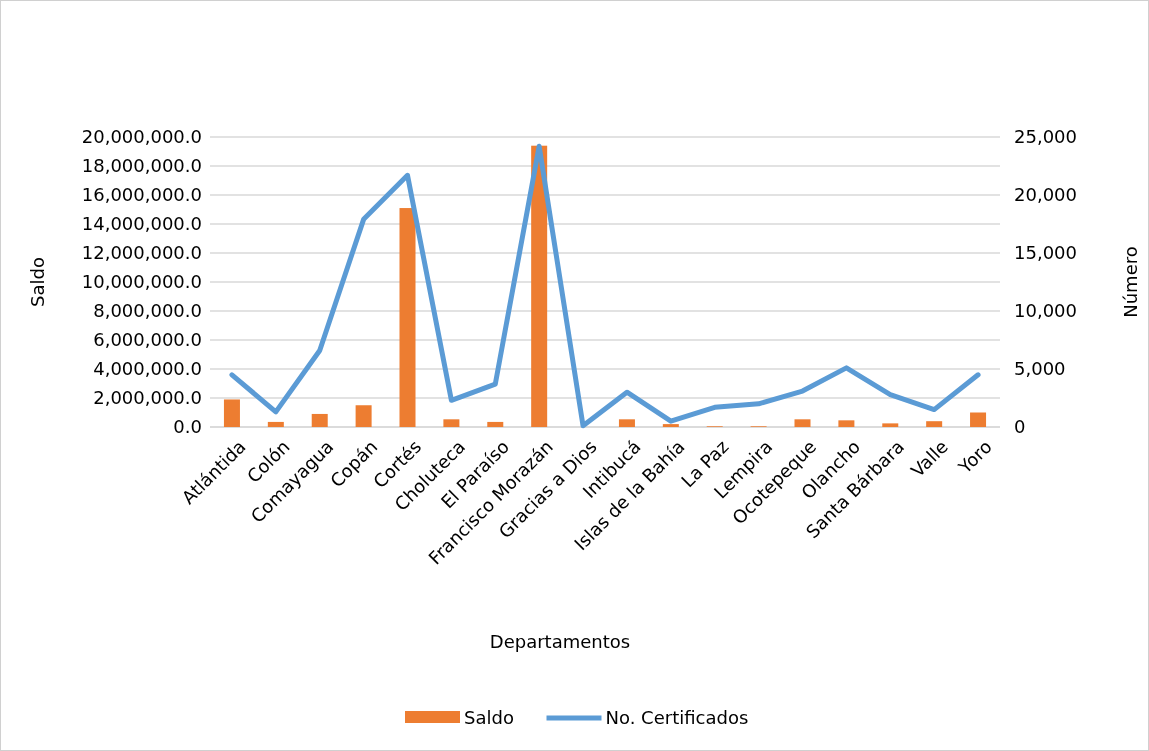 This screenshot has height=751, width=1149. I want to click on y-axis-title: Saldo, so click(37, 282).